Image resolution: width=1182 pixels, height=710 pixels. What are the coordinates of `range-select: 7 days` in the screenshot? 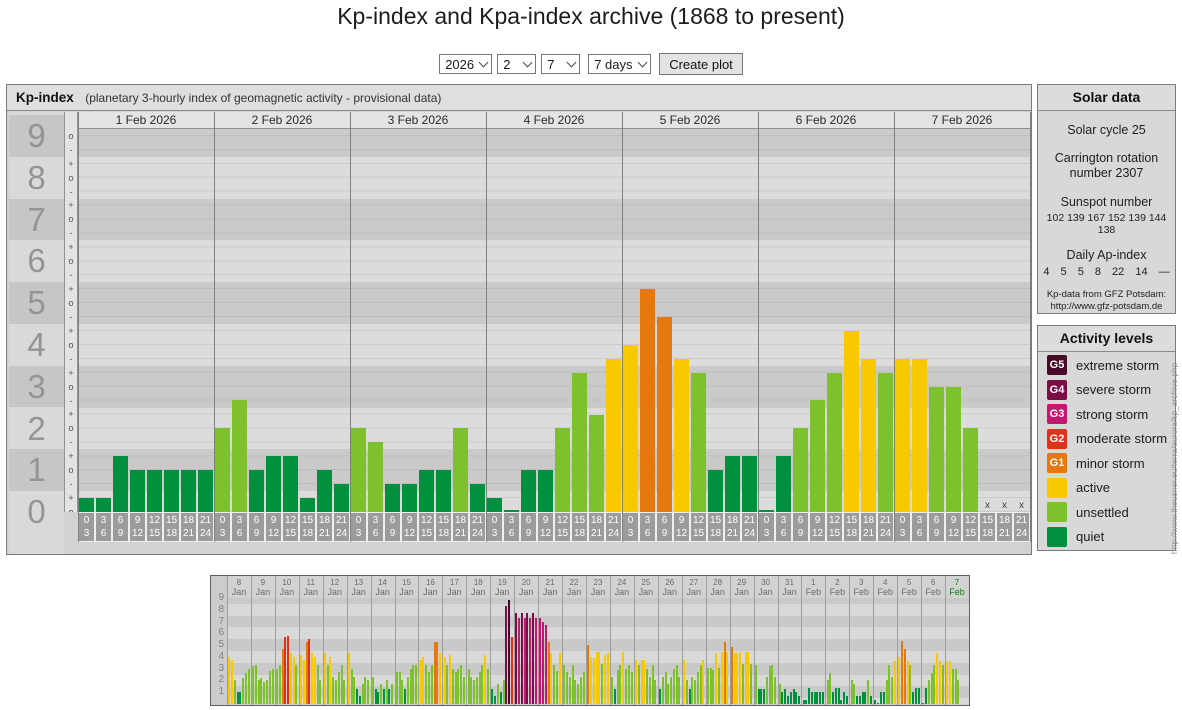 It's located at (620, 64).